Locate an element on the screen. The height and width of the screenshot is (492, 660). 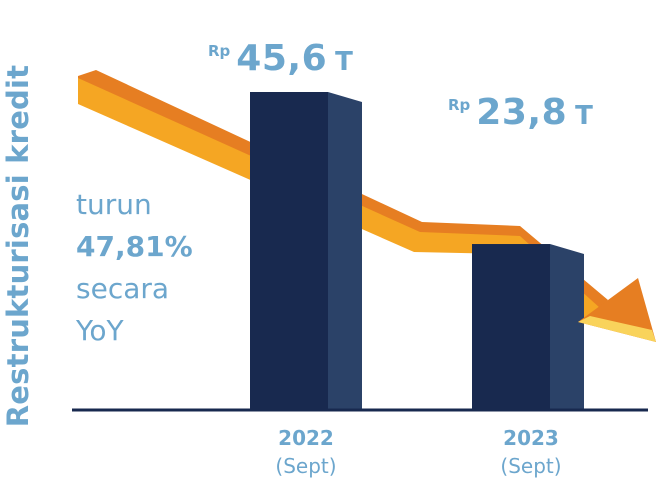
value-amount: 23,8 is located at coordinates (522, 112).